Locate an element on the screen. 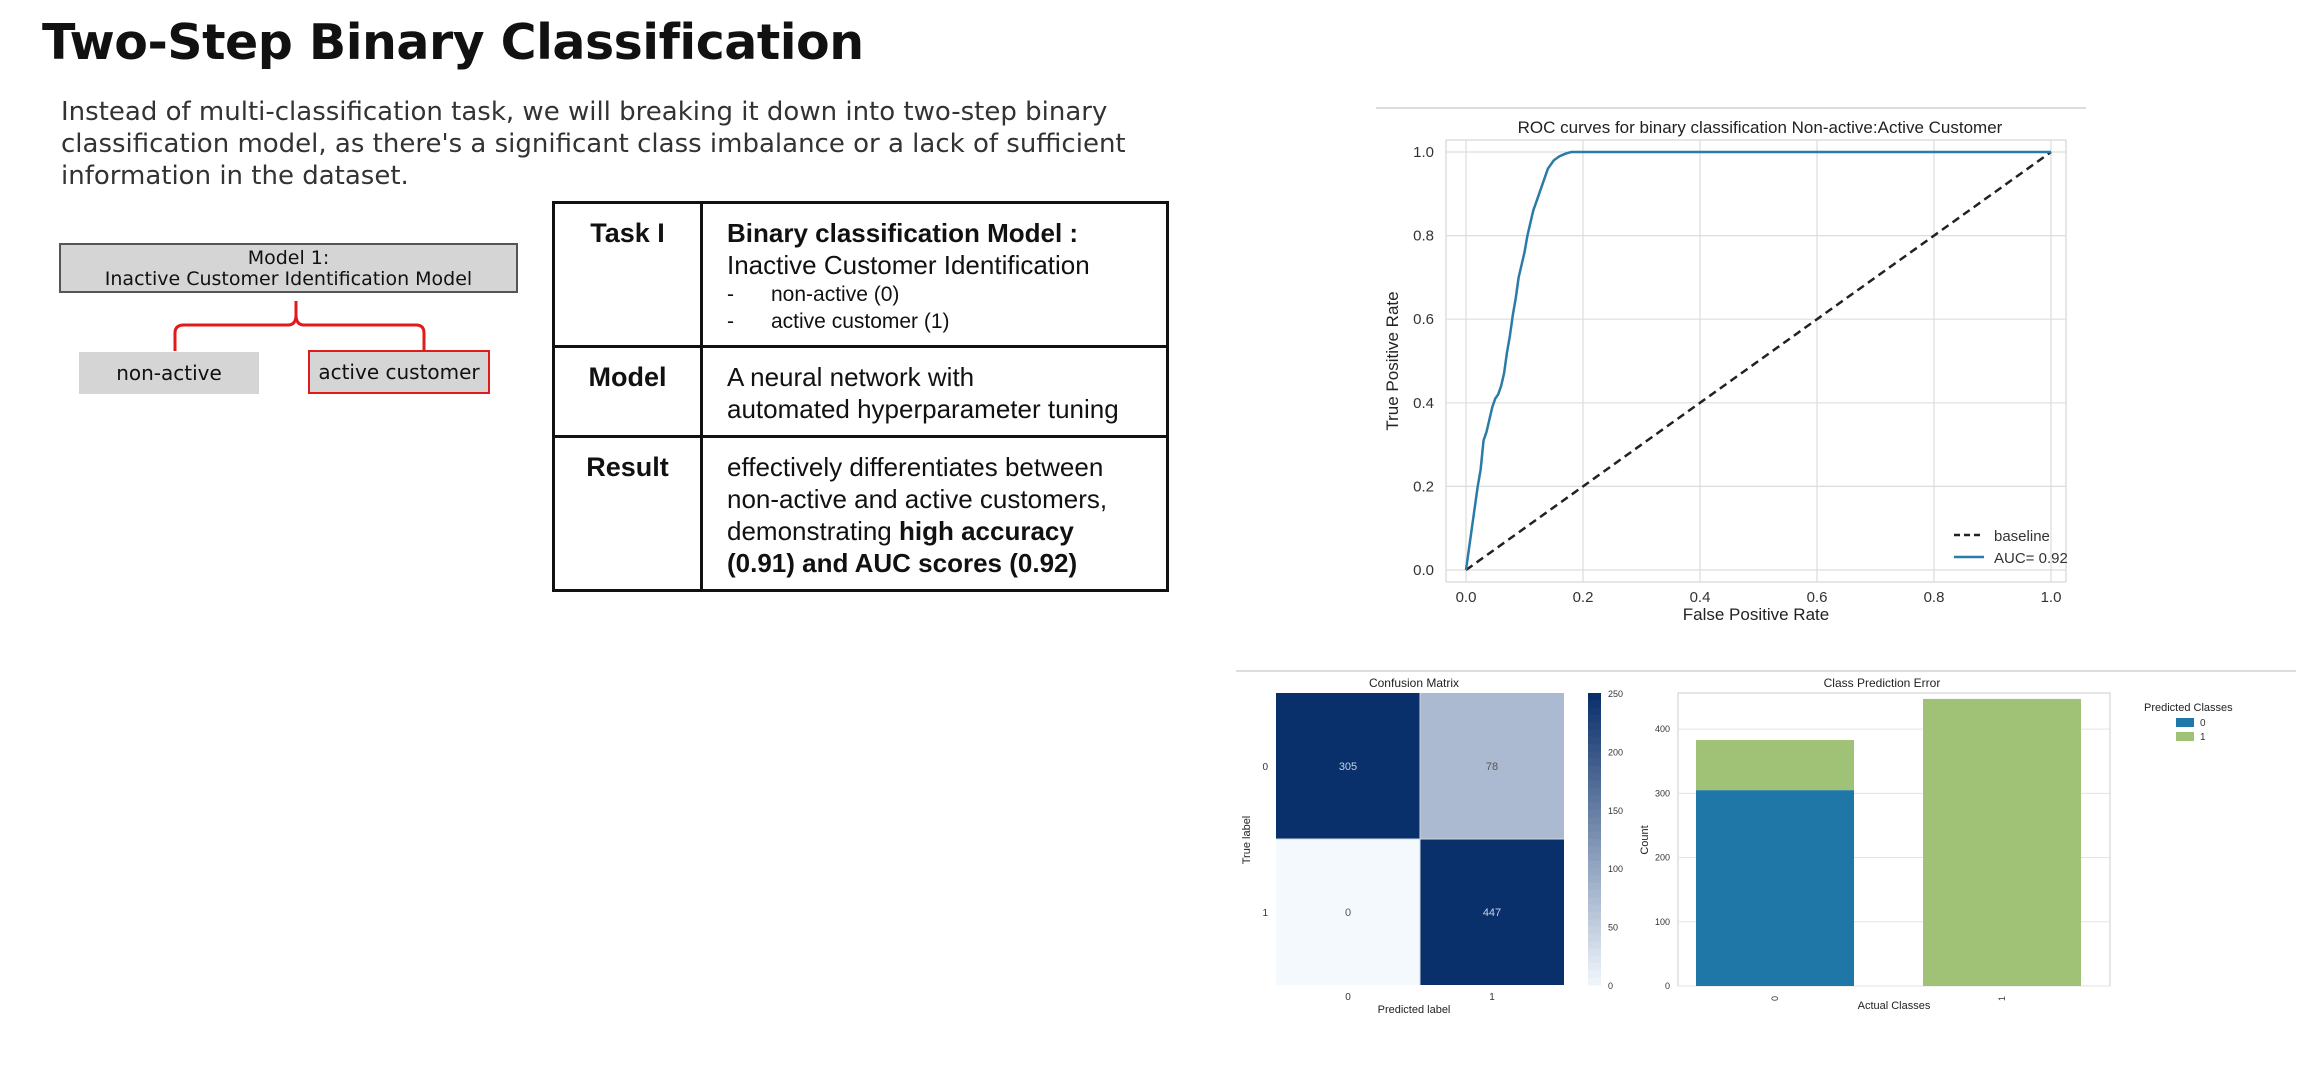 The width and height of the screenshot is (2305, 1076). task-item-text: non-active (0) is located at coordinates (835, 294).